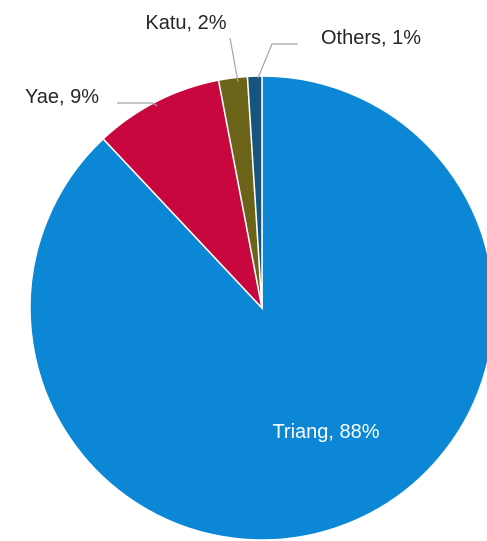 This screenshot has width=487, height=541. What do you see at coordinates (234, 60) in the screenshot?
I see `leader-line-katu` at bounding box center [234, 60].